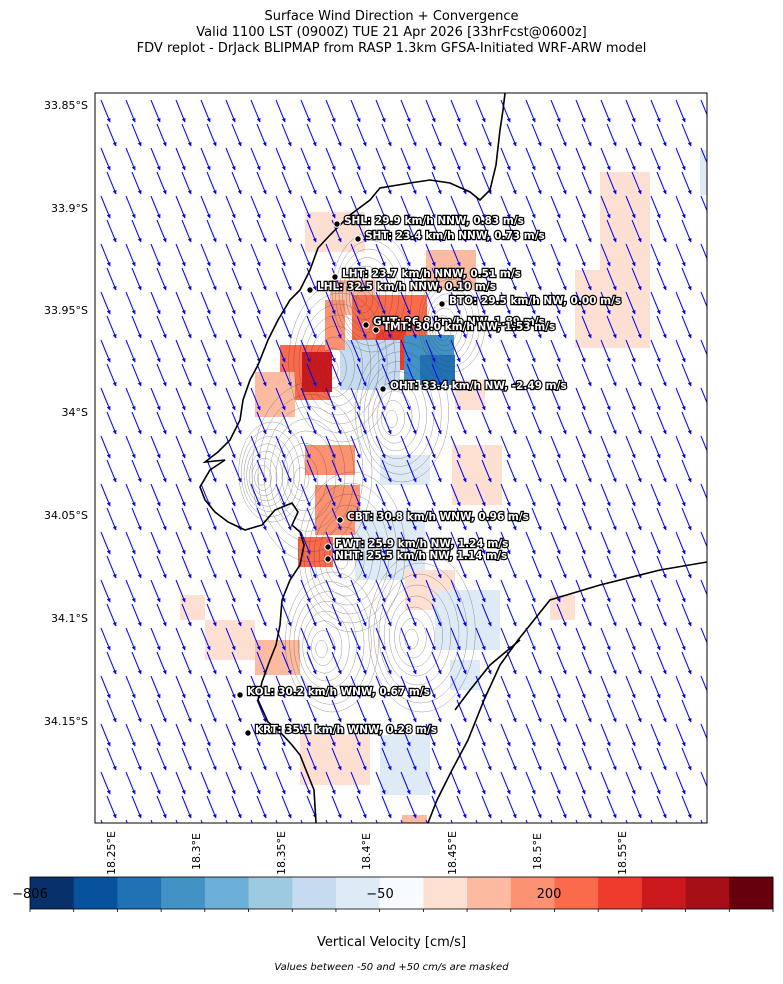 The width and height of the screenshot is (783, 984). What do you see at coordinates (450, 236) in the screenshot?
I see `station-sht: SHT: 23.4 km/h NNW, 0.73 m/s` at bounding box center [450, 236].